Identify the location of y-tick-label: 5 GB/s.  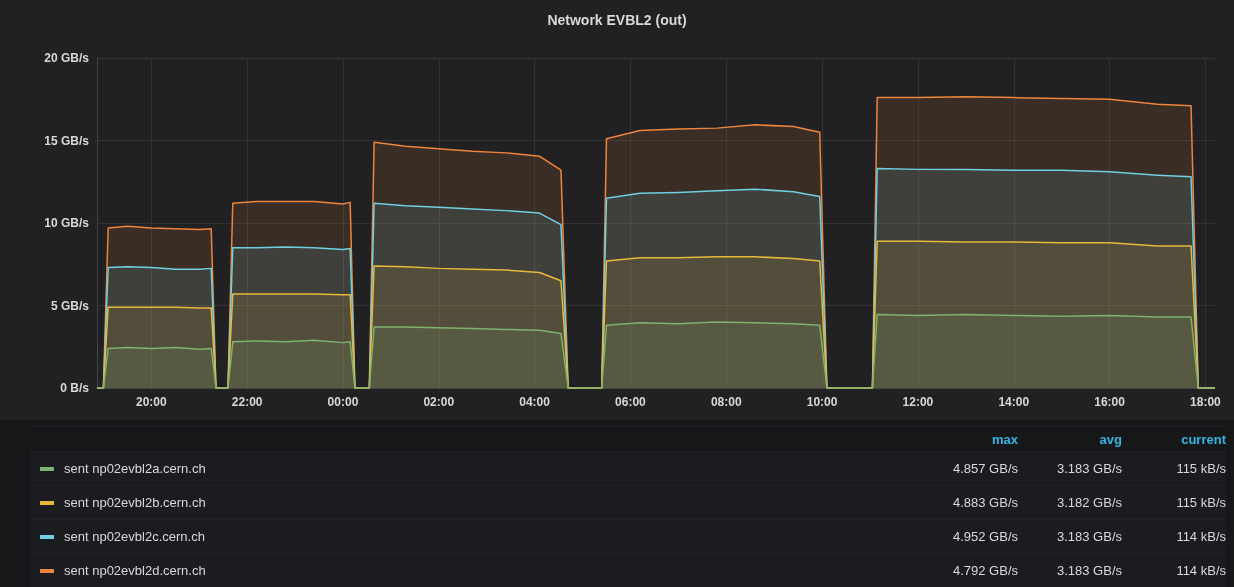
(70, 305).